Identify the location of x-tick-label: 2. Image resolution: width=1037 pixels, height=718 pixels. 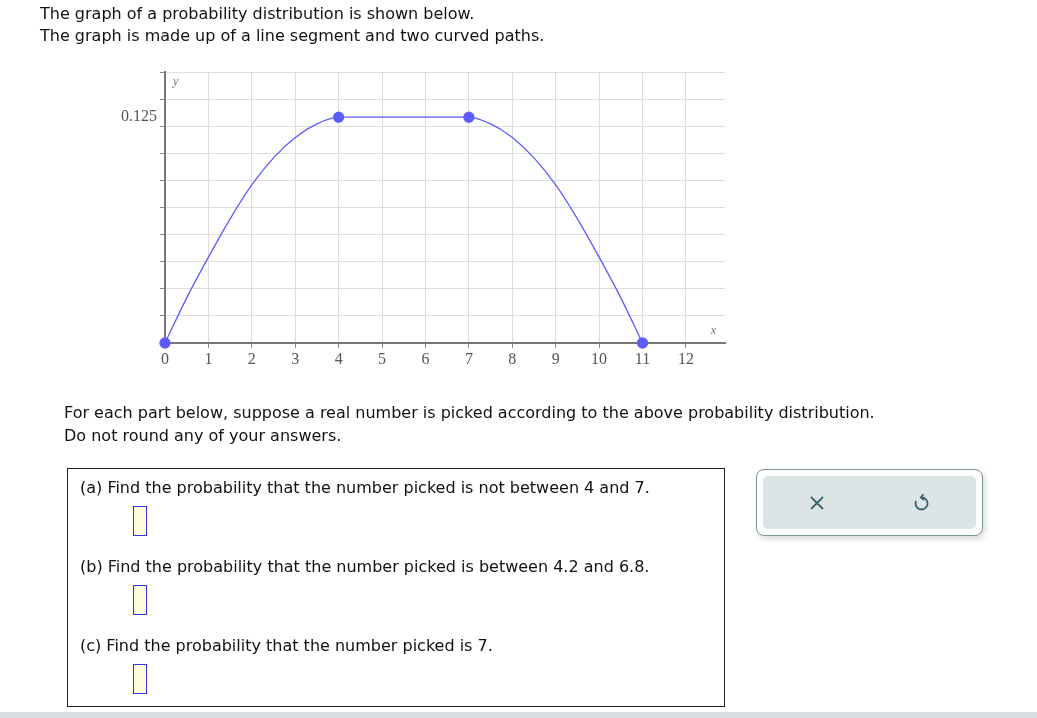
(251, 358).